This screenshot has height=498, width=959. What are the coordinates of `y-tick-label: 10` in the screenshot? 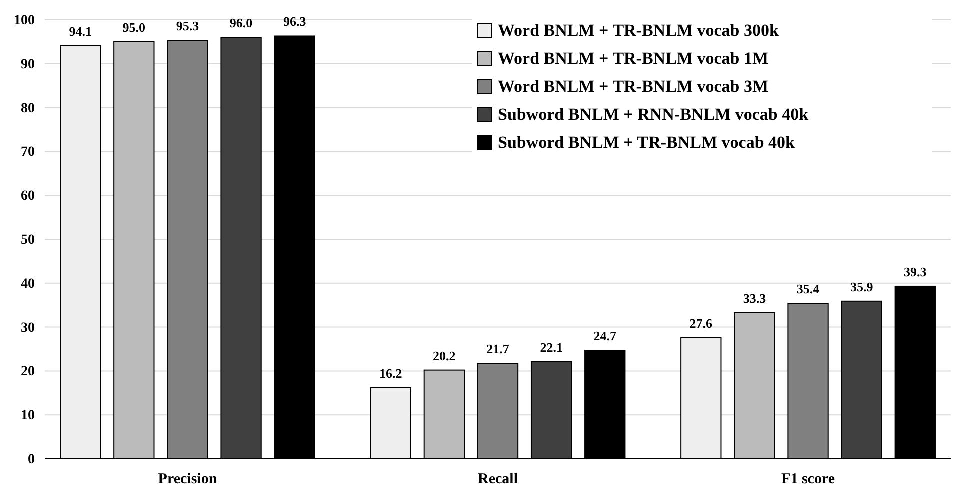 It's located at (28, 416).